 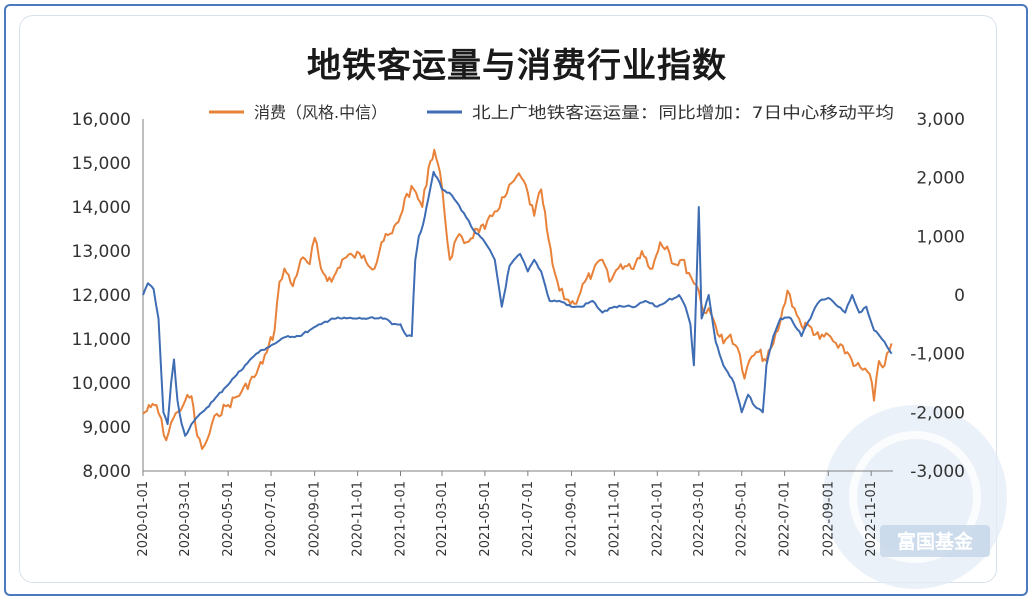 What do you see at coordinates (320, 112) in the screenshot?
I see `legend-label: 消费（风格.中信）` at bounding box center [320, 112].